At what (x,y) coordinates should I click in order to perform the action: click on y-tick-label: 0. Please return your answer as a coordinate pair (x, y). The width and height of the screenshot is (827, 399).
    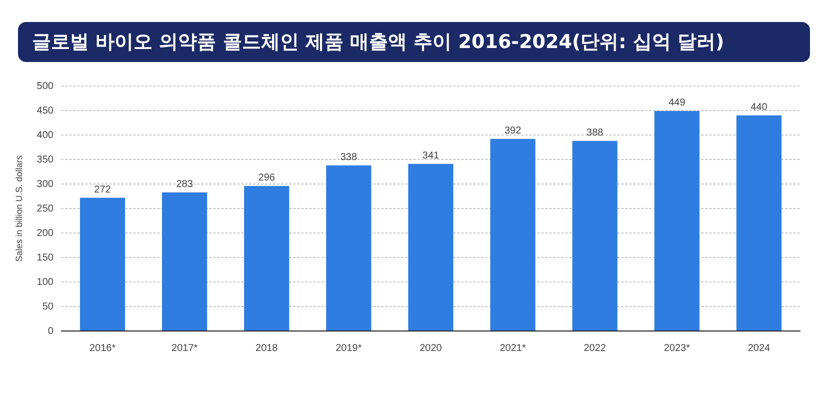
    Looking at the image, I should click on (51, 331).